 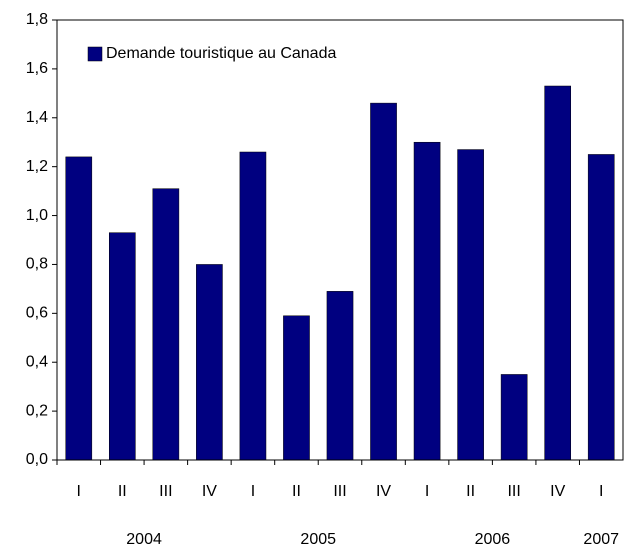 What do you see at coordinates (37, 68) in the screenshot?
I see `y-tick-label: 1,6` at bounding box center [37, 68].